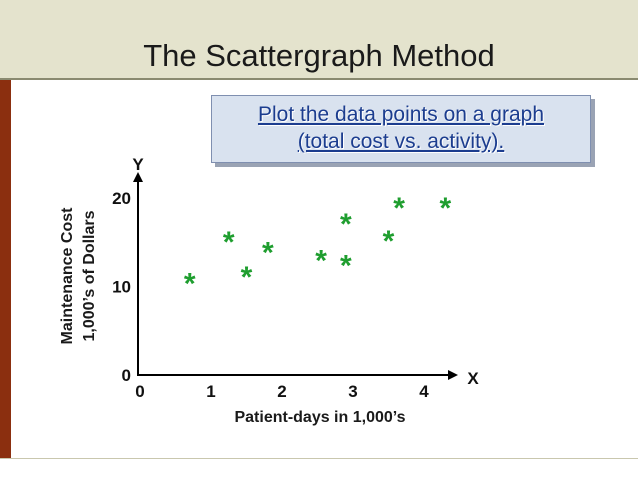 Image resolution: width=638 pixels, height=478 pixels. What do you see at coordinates (352, 391) in the screenshot?
I see `x-tick-label: 3` at bounding box center [352, 391].